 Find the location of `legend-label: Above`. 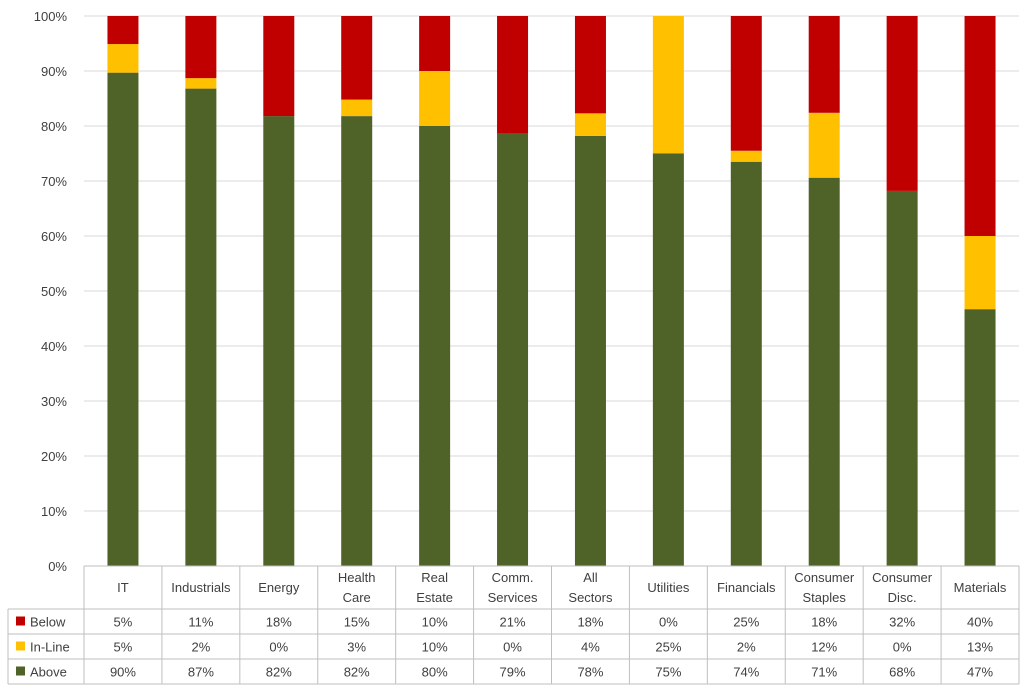

legend-label: Above is located at coordinates (48, 672).